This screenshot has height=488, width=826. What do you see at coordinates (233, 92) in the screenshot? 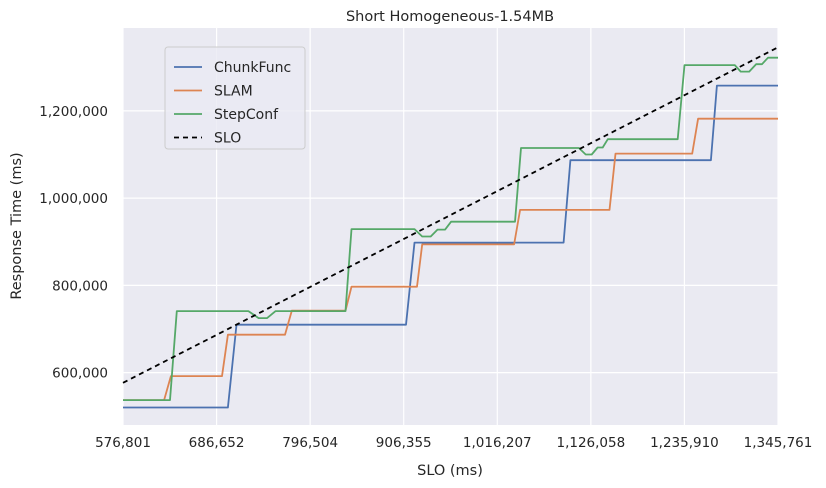
I see `legend-label: SLAM` at bounding box center [233, 92].